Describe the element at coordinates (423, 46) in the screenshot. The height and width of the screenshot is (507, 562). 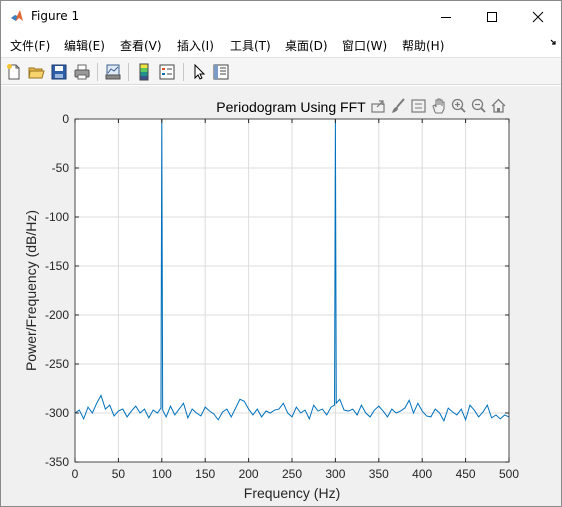
I see `menu-help: 帮助(H)` at that location.